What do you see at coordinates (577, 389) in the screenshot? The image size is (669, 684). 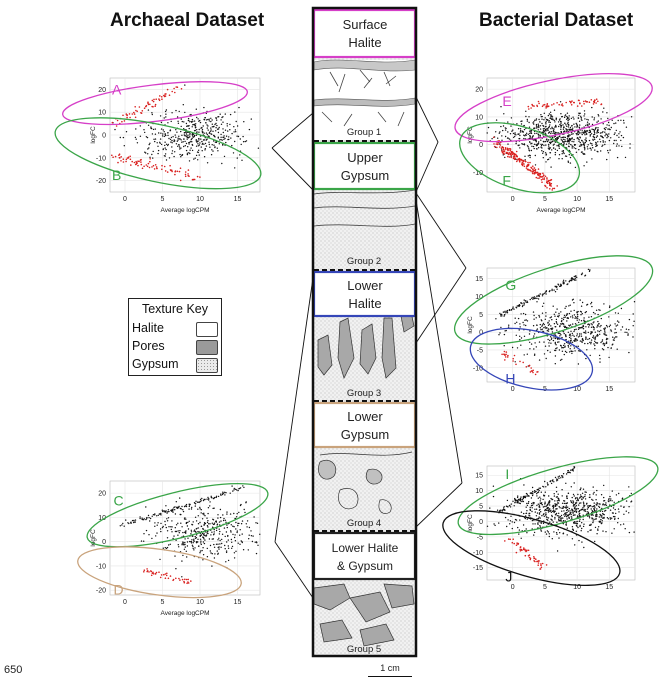 I see `x-tick-label: 10` at bounding box center [577, 389].